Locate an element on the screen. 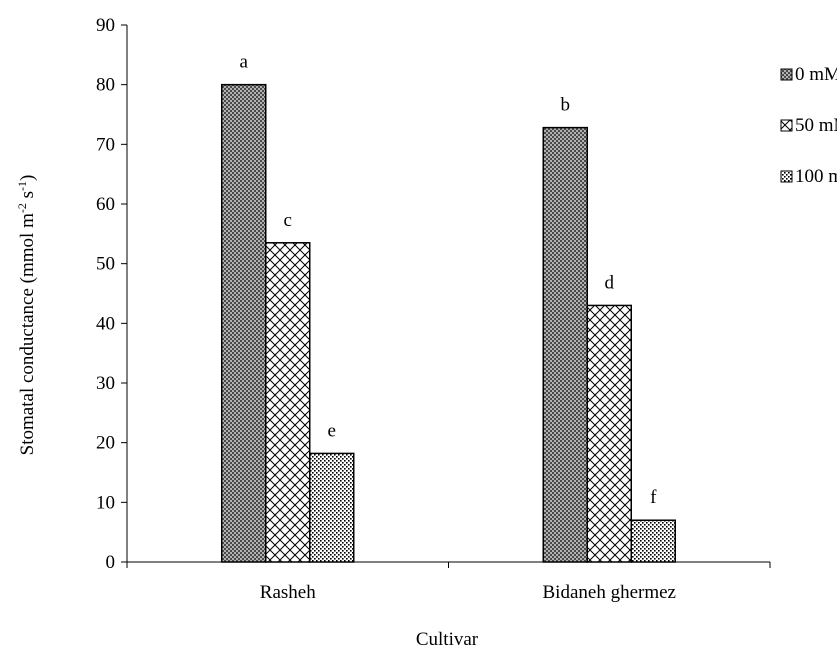 The width and height of the screenshot is (837, 659). y-tick-label: 10 is located at coordinates (105, 502).